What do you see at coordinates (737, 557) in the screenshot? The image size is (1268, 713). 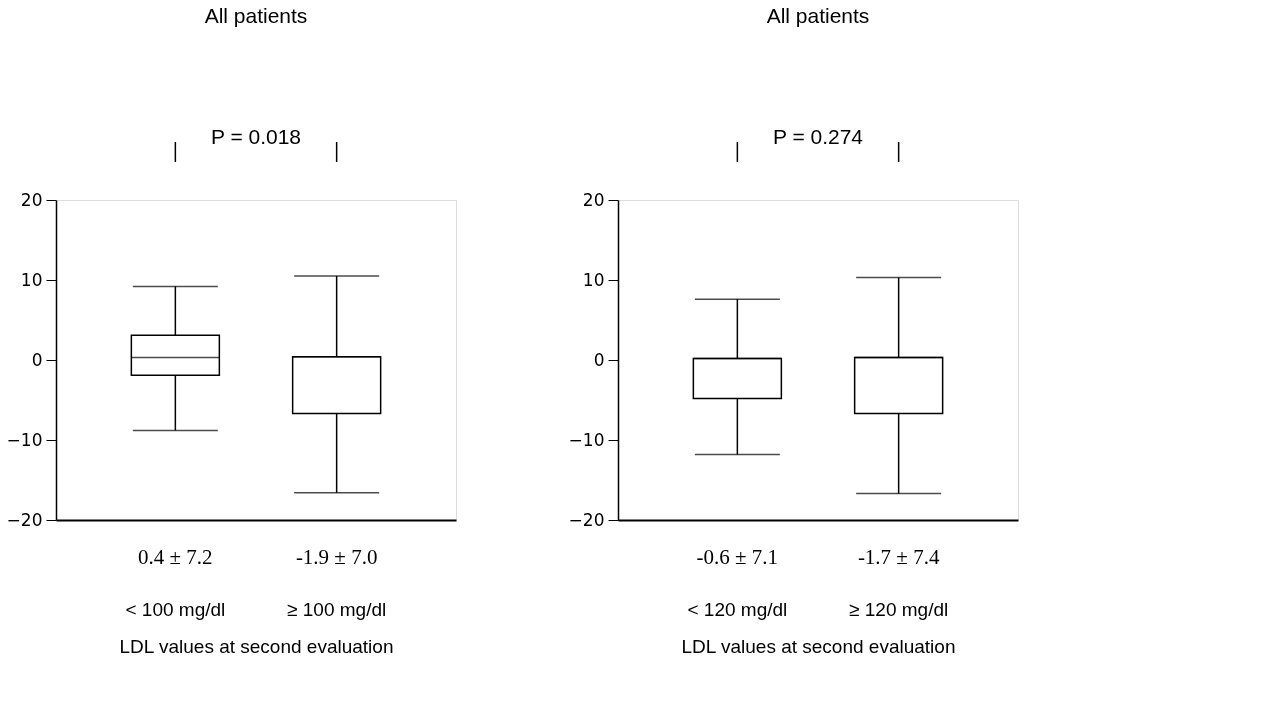 I see `text: -0.6 ± 7.1` at bounding box center [737, 557].